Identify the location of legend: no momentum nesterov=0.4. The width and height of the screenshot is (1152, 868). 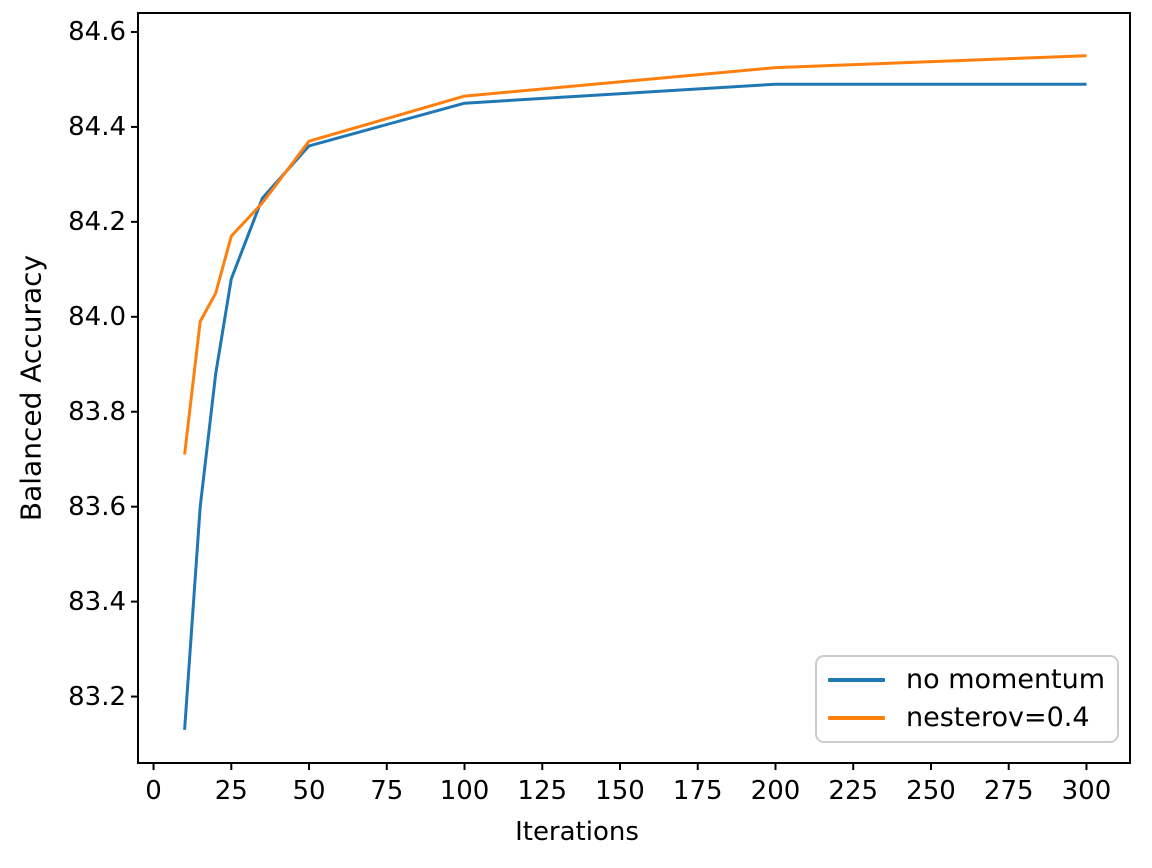
(967, 699).